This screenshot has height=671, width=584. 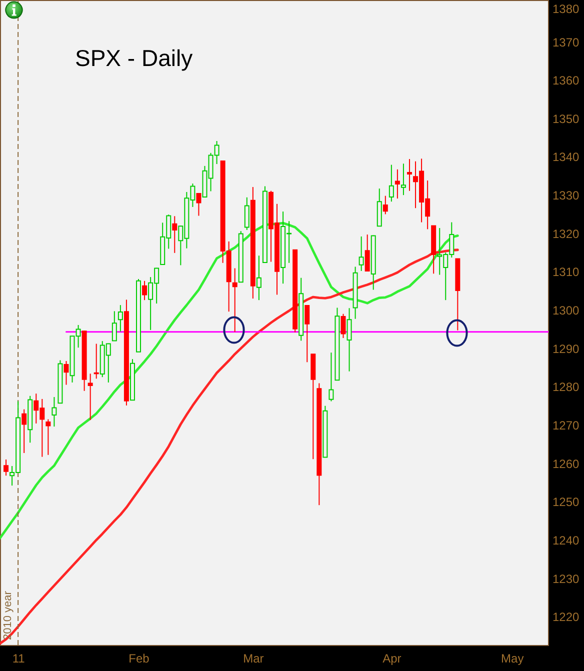 I want to click on y-tick-label: 1310, so click(x=566, y=272).